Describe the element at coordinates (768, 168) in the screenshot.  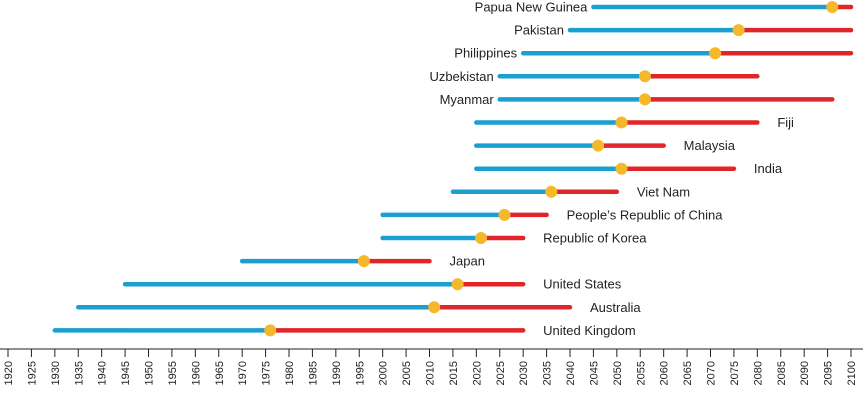
I see `country-label: India` at that location.